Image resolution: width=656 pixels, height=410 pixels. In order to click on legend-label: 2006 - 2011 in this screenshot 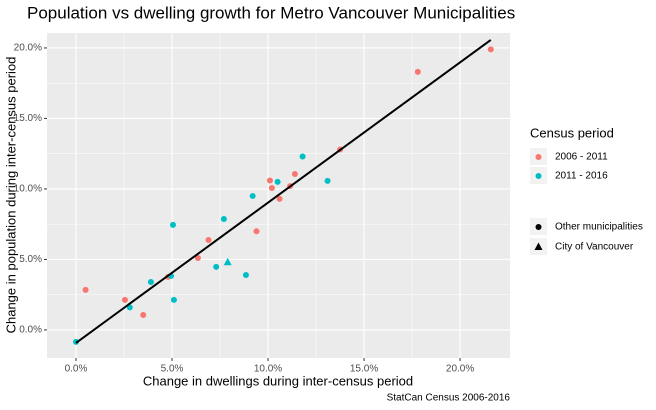, I will do `click(581, 157)`.